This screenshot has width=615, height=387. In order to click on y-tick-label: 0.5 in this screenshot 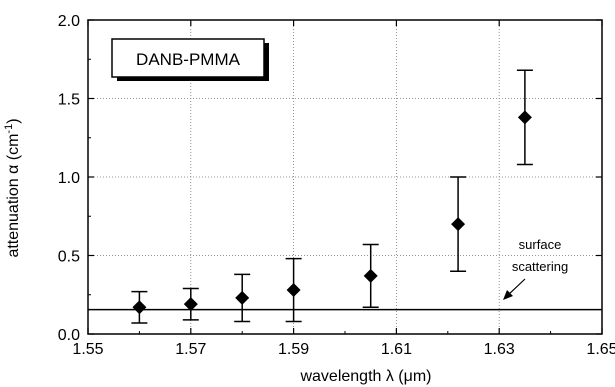, I will do `click(69, 257)`.